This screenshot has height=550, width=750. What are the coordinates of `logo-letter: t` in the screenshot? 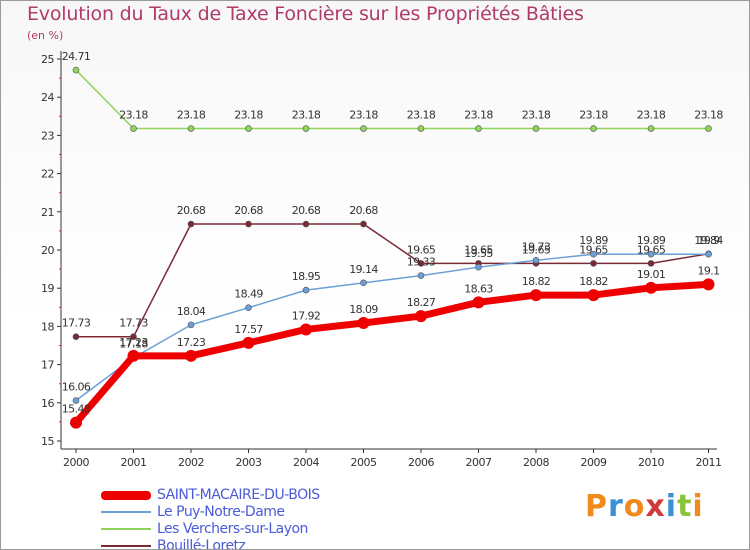 It's located at (685, 506).